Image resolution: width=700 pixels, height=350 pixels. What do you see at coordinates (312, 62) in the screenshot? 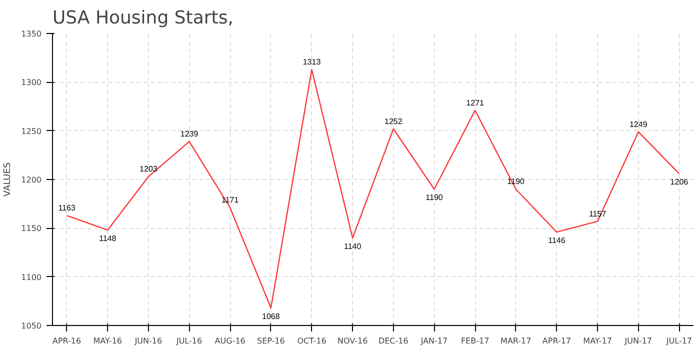
I see `data-label: 1313` at bounding box center [312, 62].